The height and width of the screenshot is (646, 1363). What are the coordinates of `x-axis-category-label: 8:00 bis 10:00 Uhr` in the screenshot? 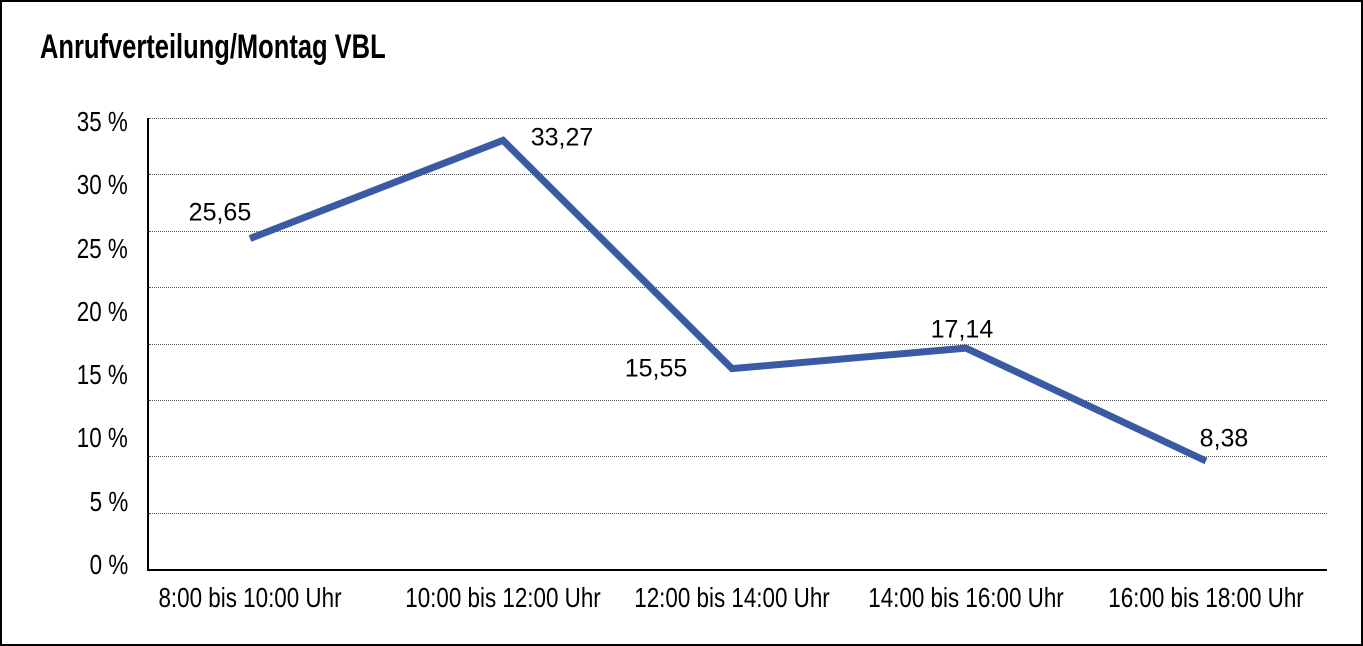 It's located at (250, 597).